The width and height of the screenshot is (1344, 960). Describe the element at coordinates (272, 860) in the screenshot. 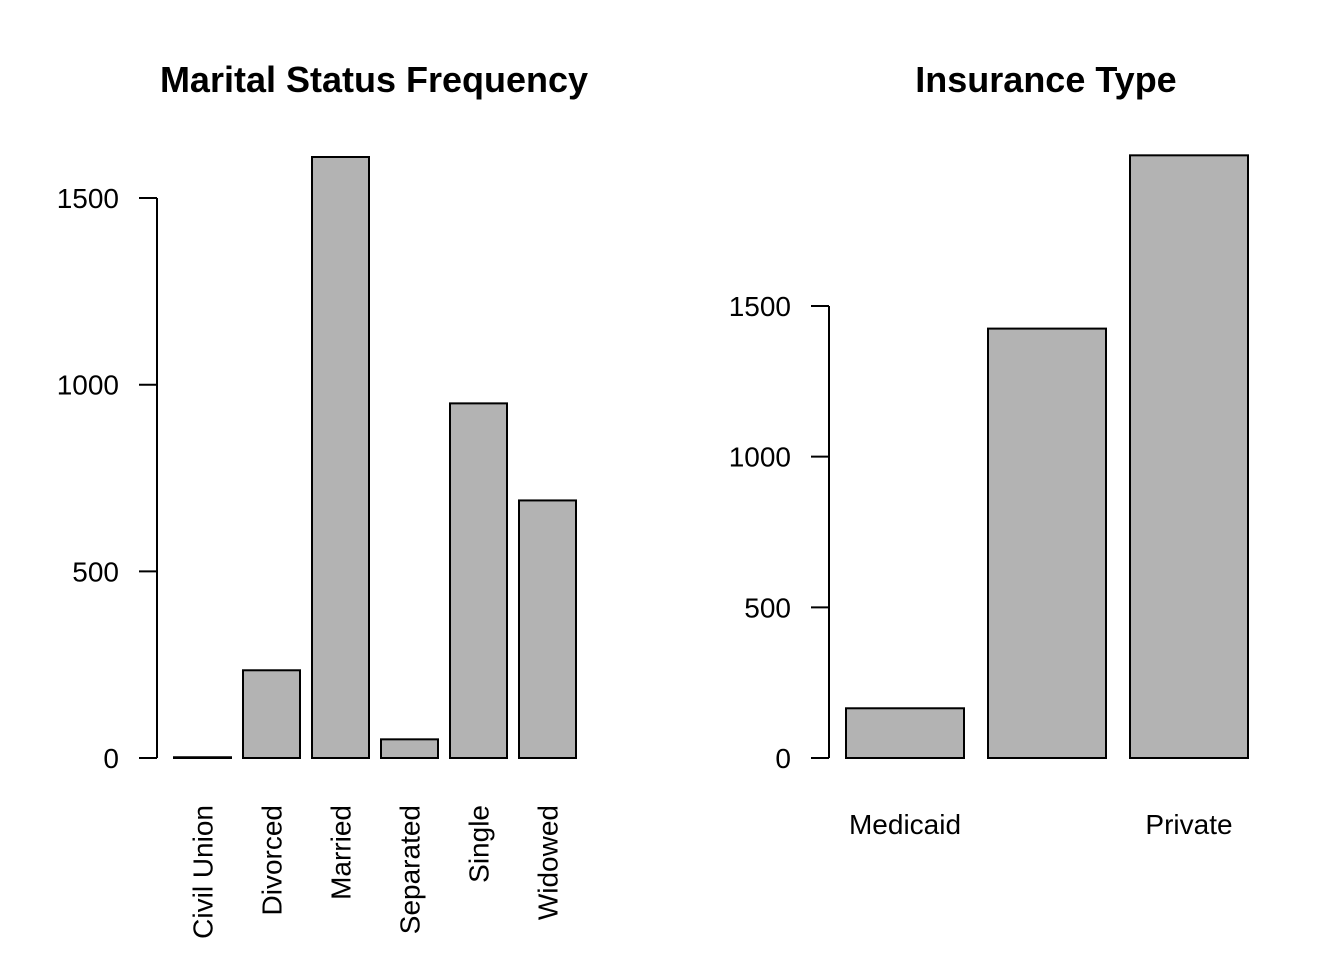

I see `category-label: Divorced` at that location.